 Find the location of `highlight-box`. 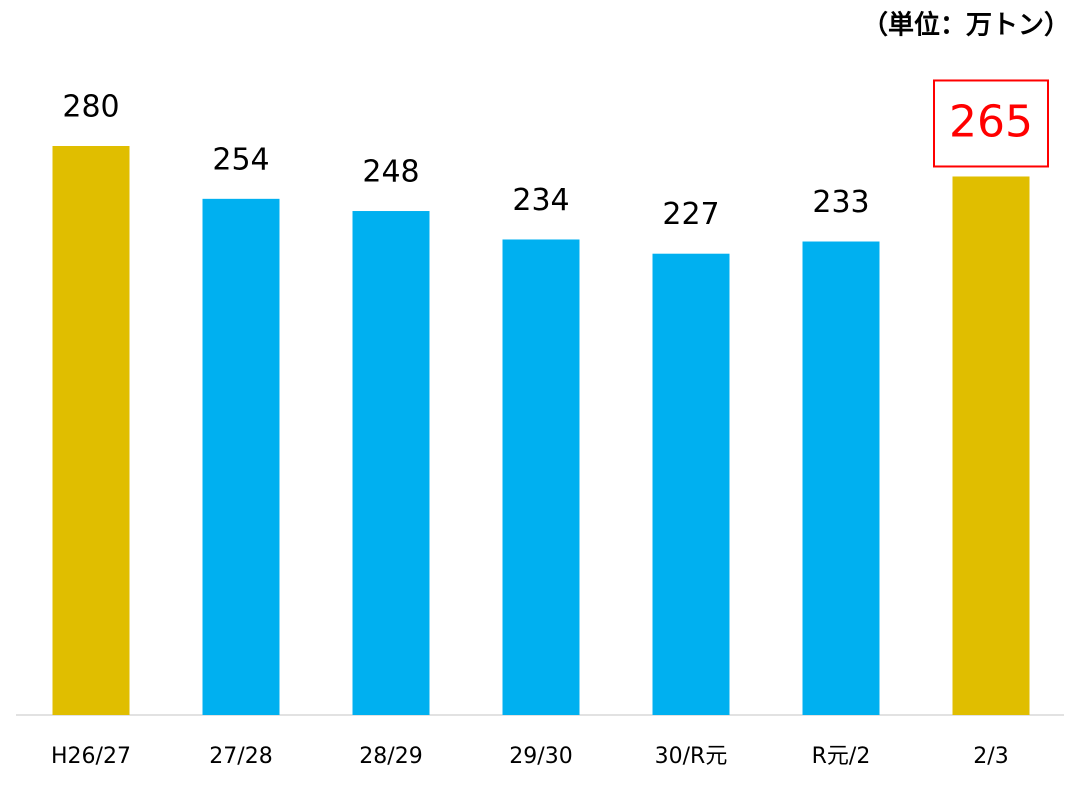

highlight-box is located at coordinates (991, 123).